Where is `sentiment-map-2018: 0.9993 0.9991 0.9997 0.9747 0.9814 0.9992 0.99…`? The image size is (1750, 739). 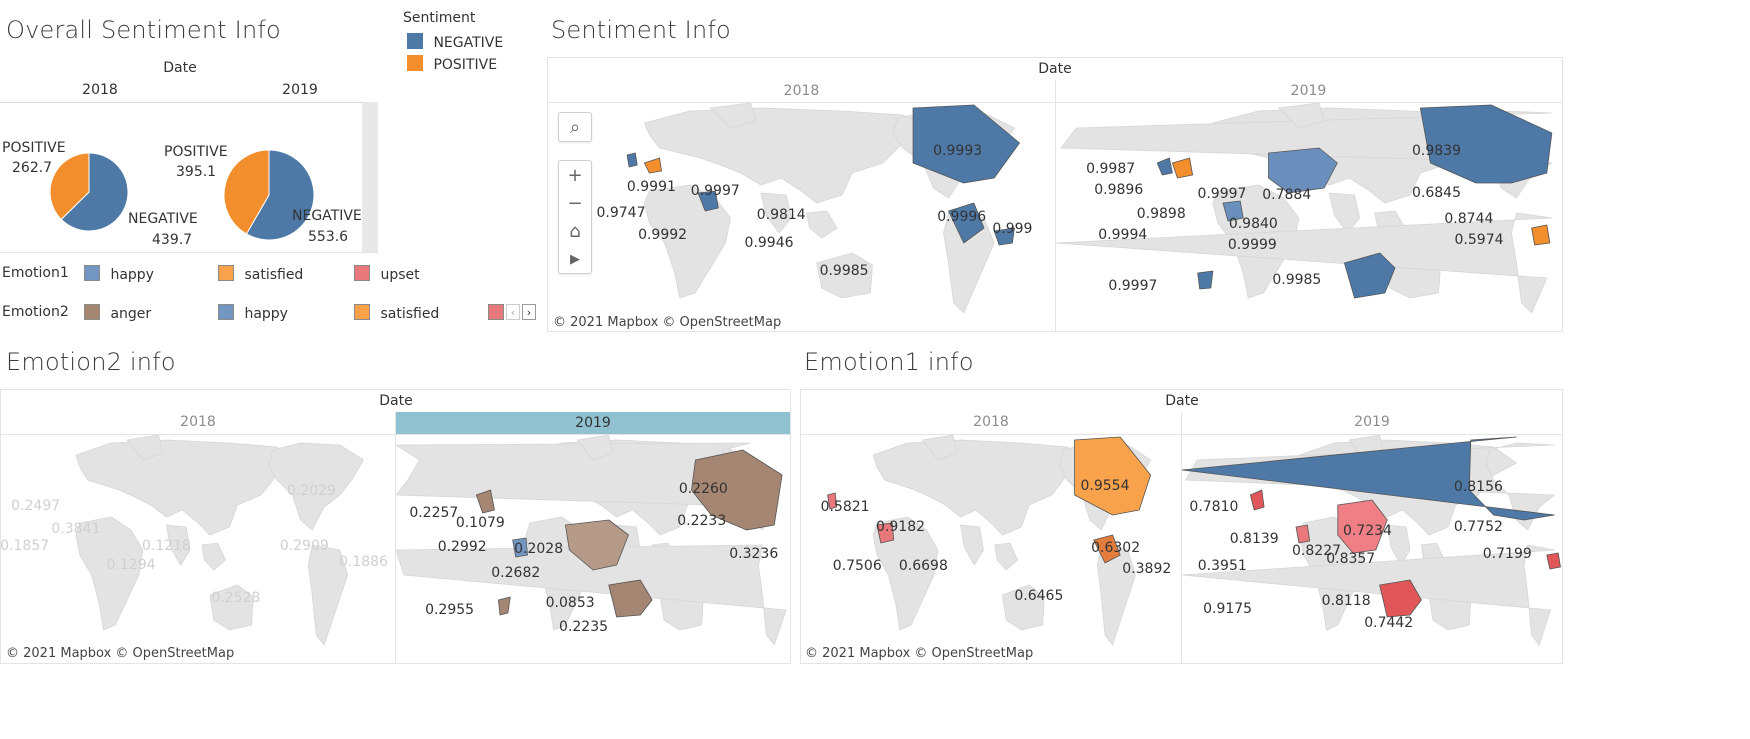
sentiment-map-2018: 0.9993 0.9991 0.9997 0.9747 0.9814 0.9992 0.99… is located at coordinates (801, 217).